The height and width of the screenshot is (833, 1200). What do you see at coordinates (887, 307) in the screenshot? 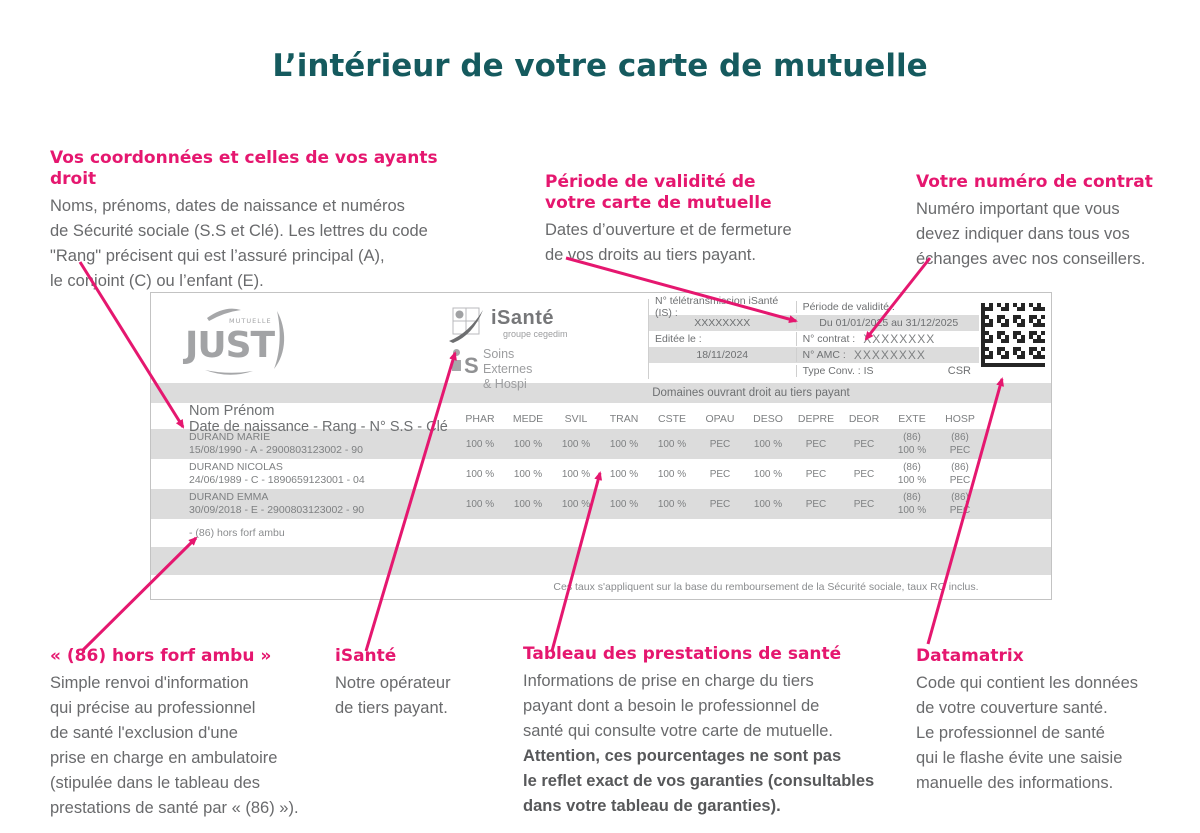
I see `periode-label: Période de validité :` at bounding box center [887, 307].